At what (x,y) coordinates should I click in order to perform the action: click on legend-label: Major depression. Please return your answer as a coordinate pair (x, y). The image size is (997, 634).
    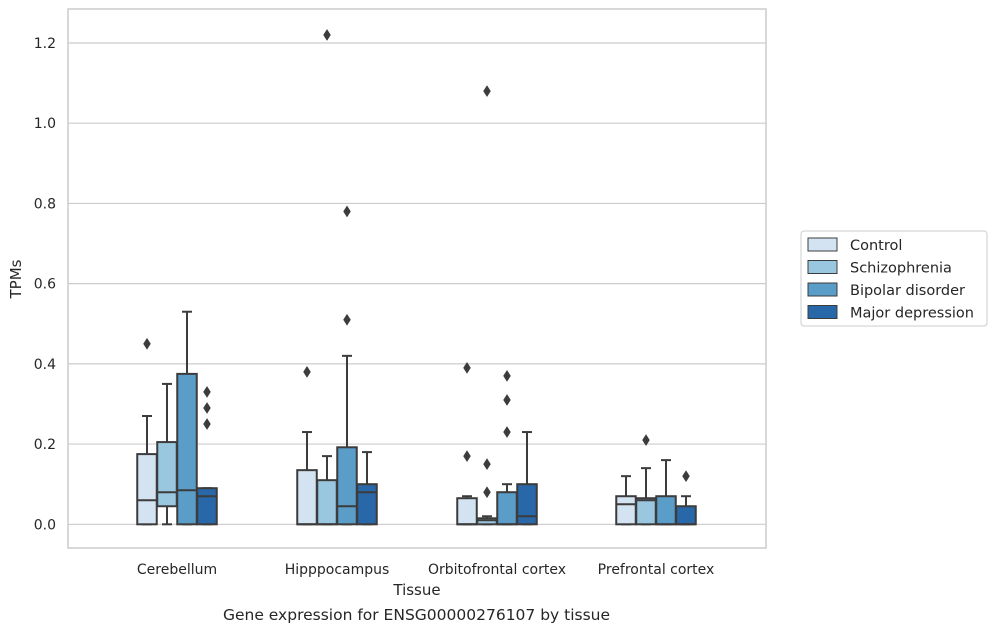
    Looking at the image, I should click on (912, 314).